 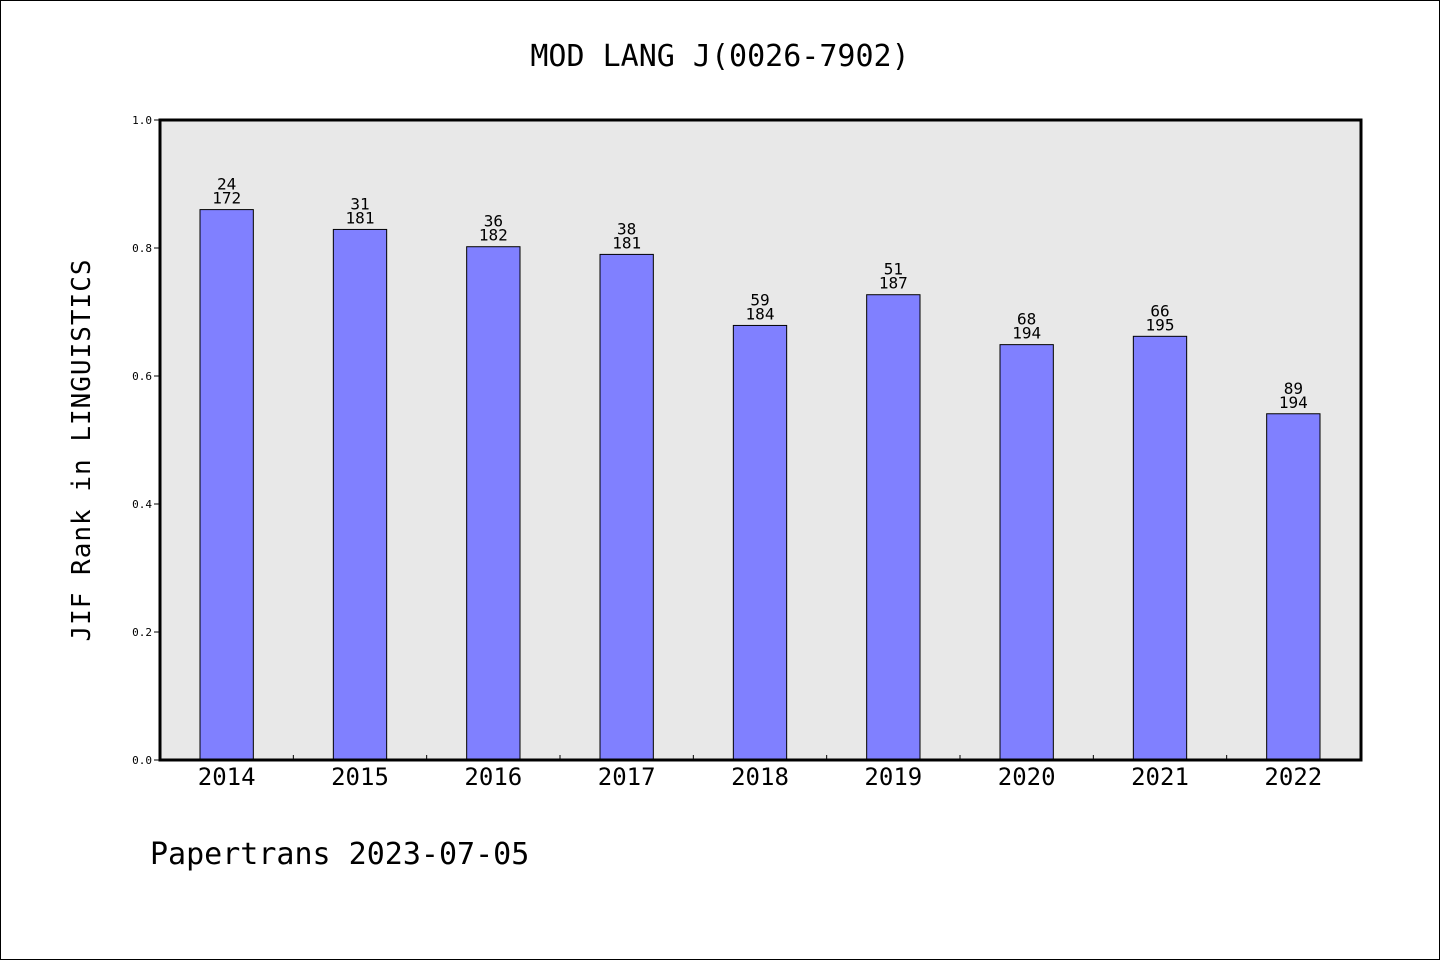 What do you see at coordinates (1293, 388) in the screenshot?
I see `bar-rank-label: 89` at bounding box center [1293, 388].